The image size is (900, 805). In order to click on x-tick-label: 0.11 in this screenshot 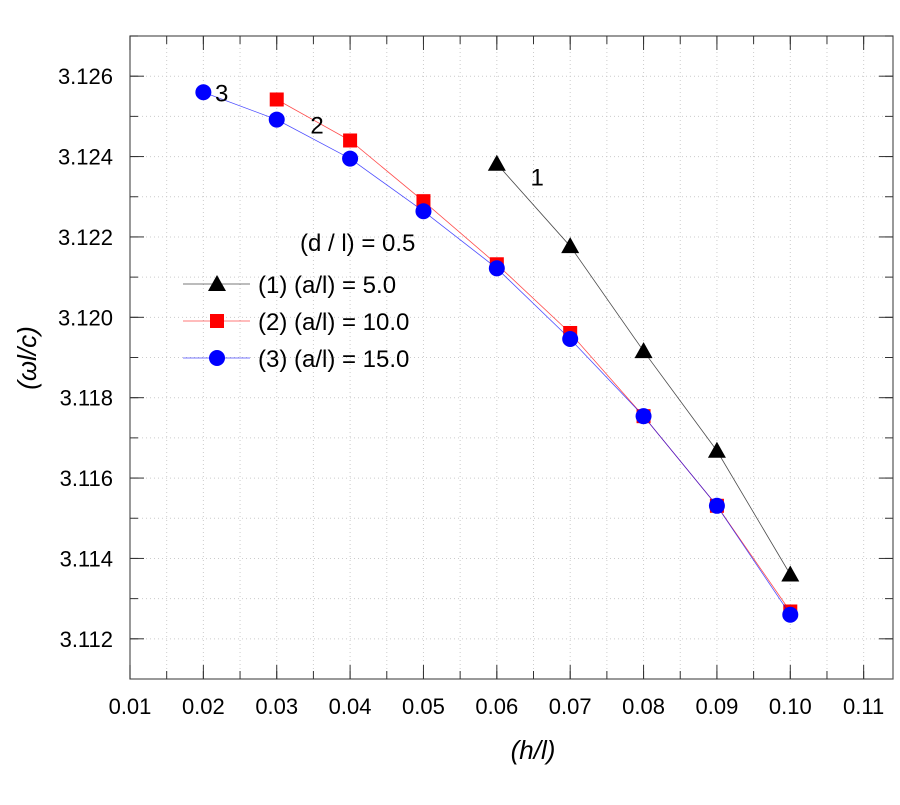, I will do `click(863, 706)`.